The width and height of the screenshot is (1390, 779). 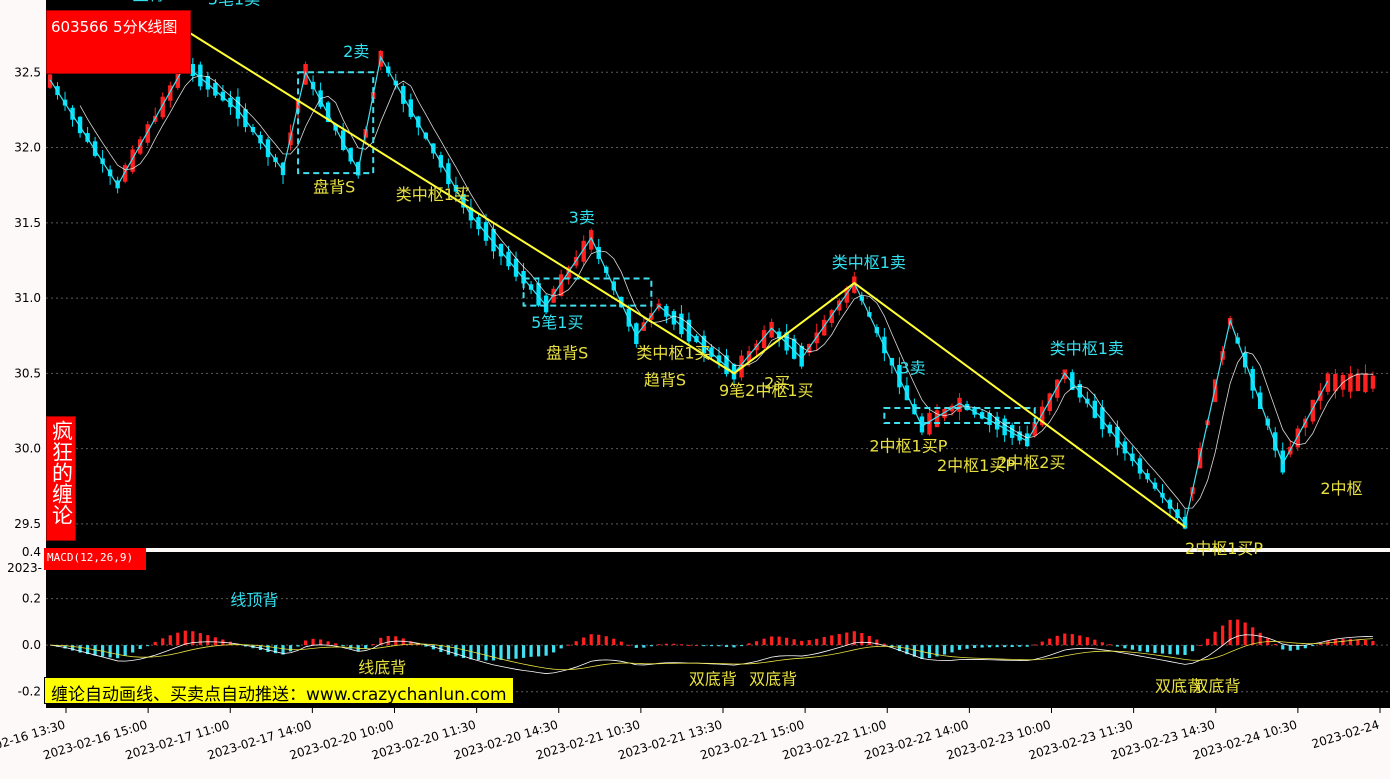 What do you see at coordinates (31, 645) in the screenshot?
I see `macd-tick-label: 0.0` at bounding box center [31, 645].